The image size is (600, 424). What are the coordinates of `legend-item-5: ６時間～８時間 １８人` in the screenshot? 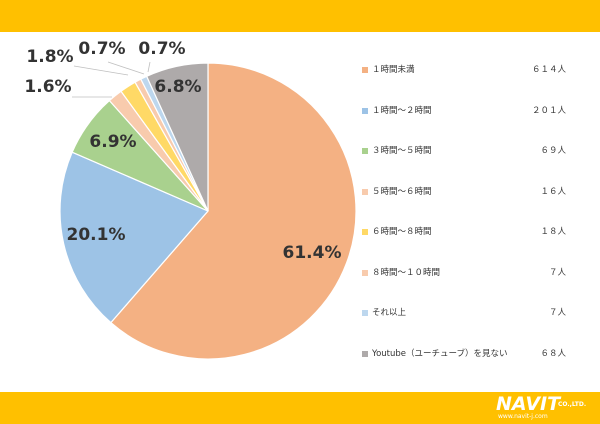 It's located at (478, 233).